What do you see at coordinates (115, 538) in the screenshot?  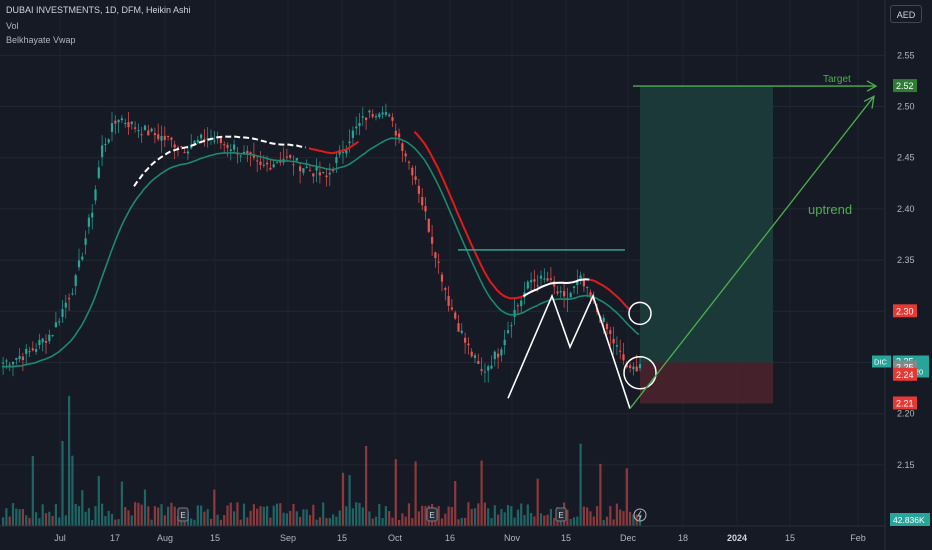 I see `time-tick-label: 17` at bounding box center [115, 538].